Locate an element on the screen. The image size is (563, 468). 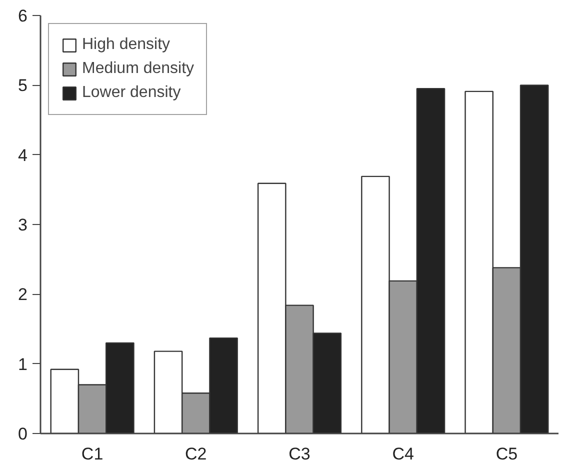
x-tick-label: C1 is located at coordinates (92, 454).